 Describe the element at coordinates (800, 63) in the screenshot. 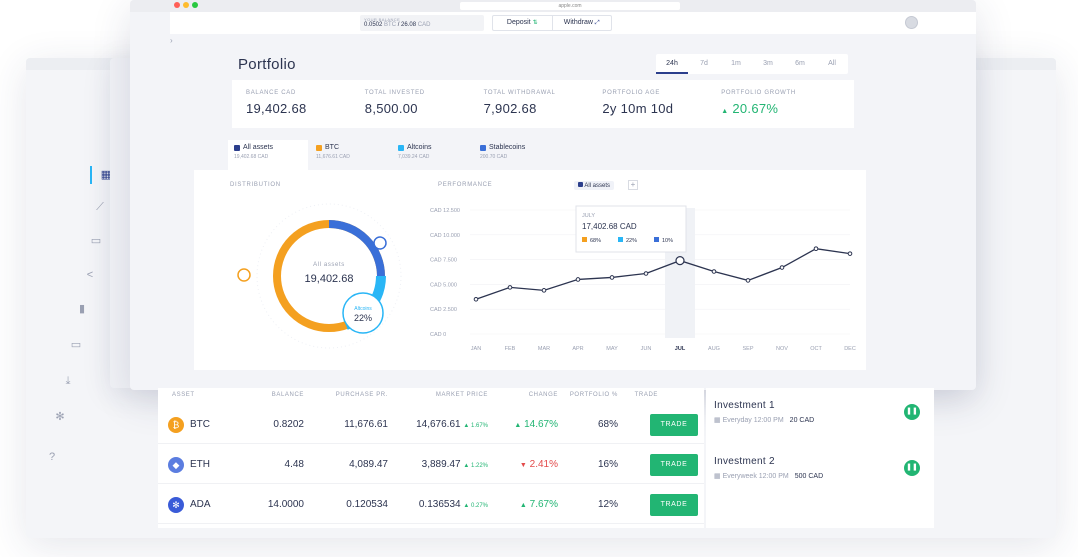

I see `tab-6m: 6m` at that location.